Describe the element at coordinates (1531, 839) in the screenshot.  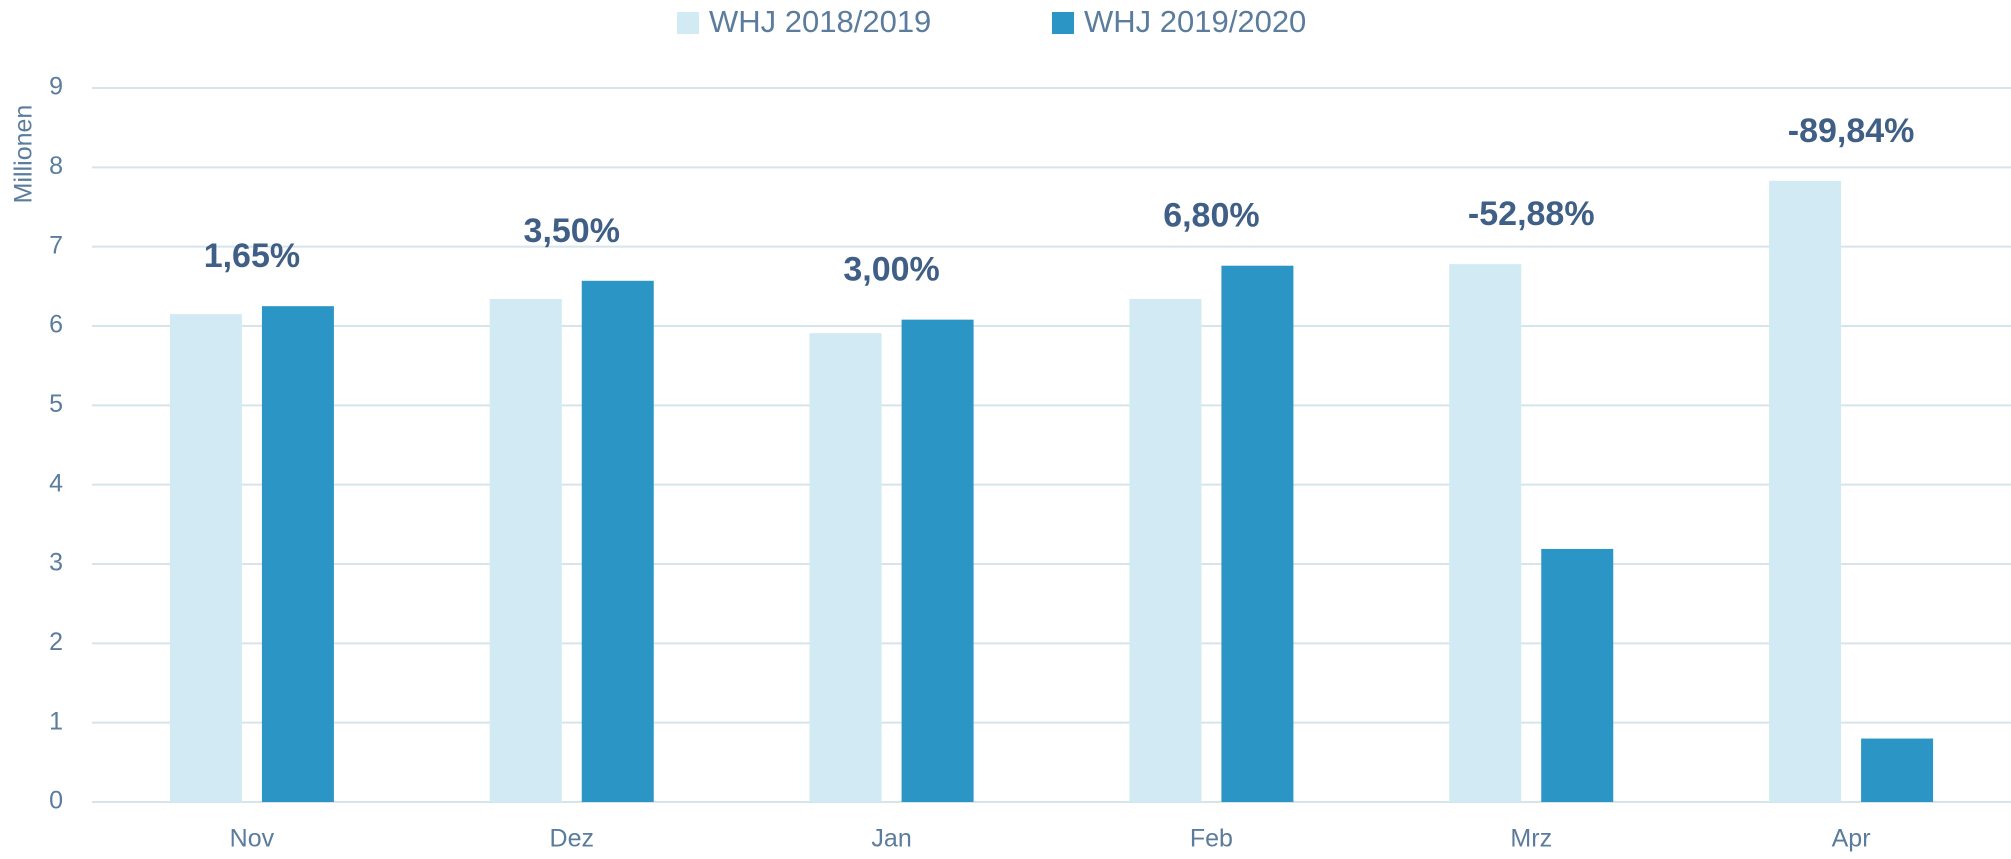
I see `x-tick-label: Mrz` at that location.